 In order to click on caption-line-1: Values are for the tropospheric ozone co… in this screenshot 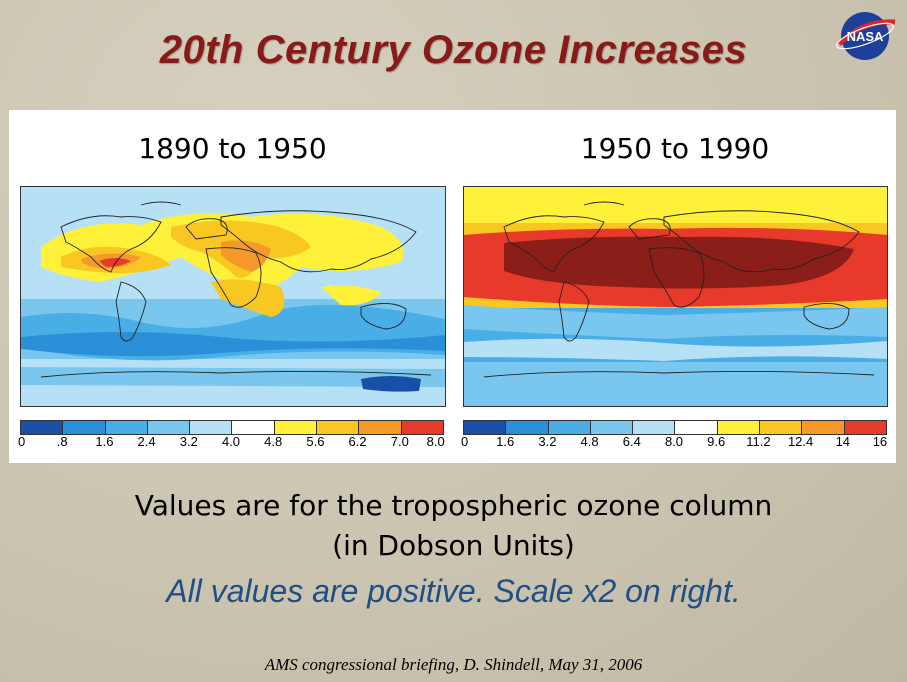, I will do `click(453, 505)`.